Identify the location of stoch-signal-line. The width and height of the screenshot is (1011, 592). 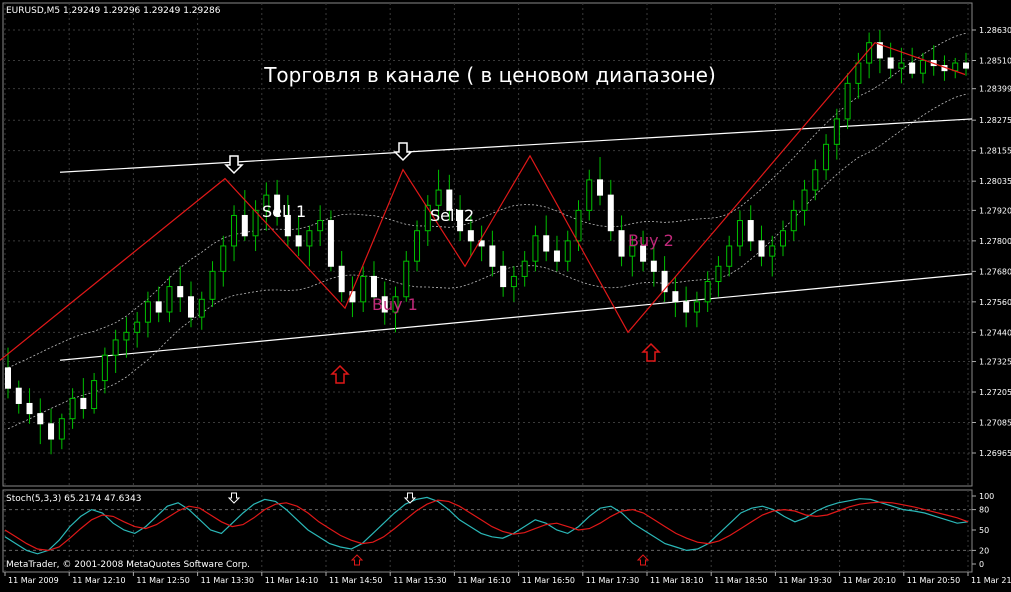
(486, 525).